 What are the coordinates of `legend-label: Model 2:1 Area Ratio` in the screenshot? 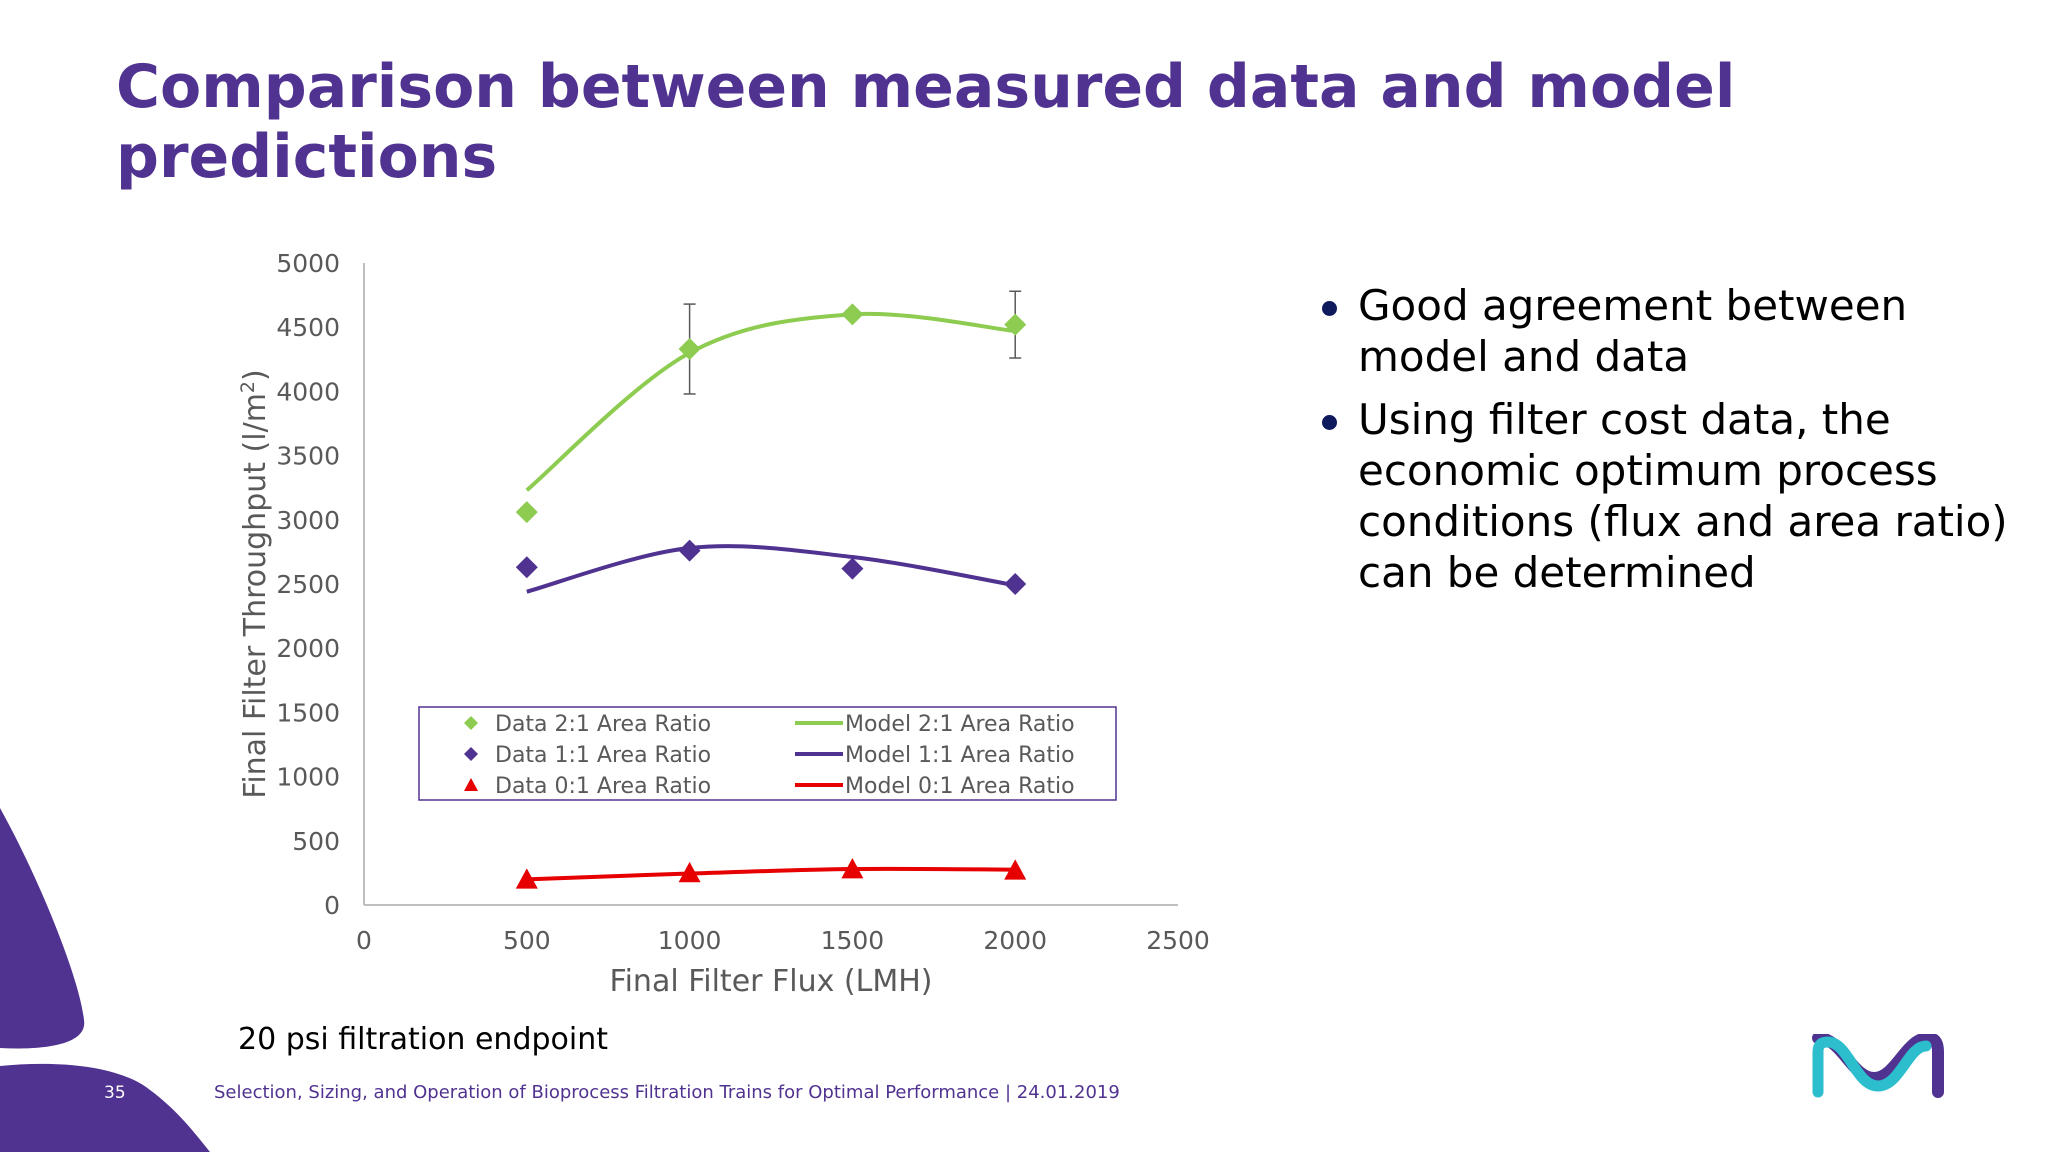 It's located at (960, 724).